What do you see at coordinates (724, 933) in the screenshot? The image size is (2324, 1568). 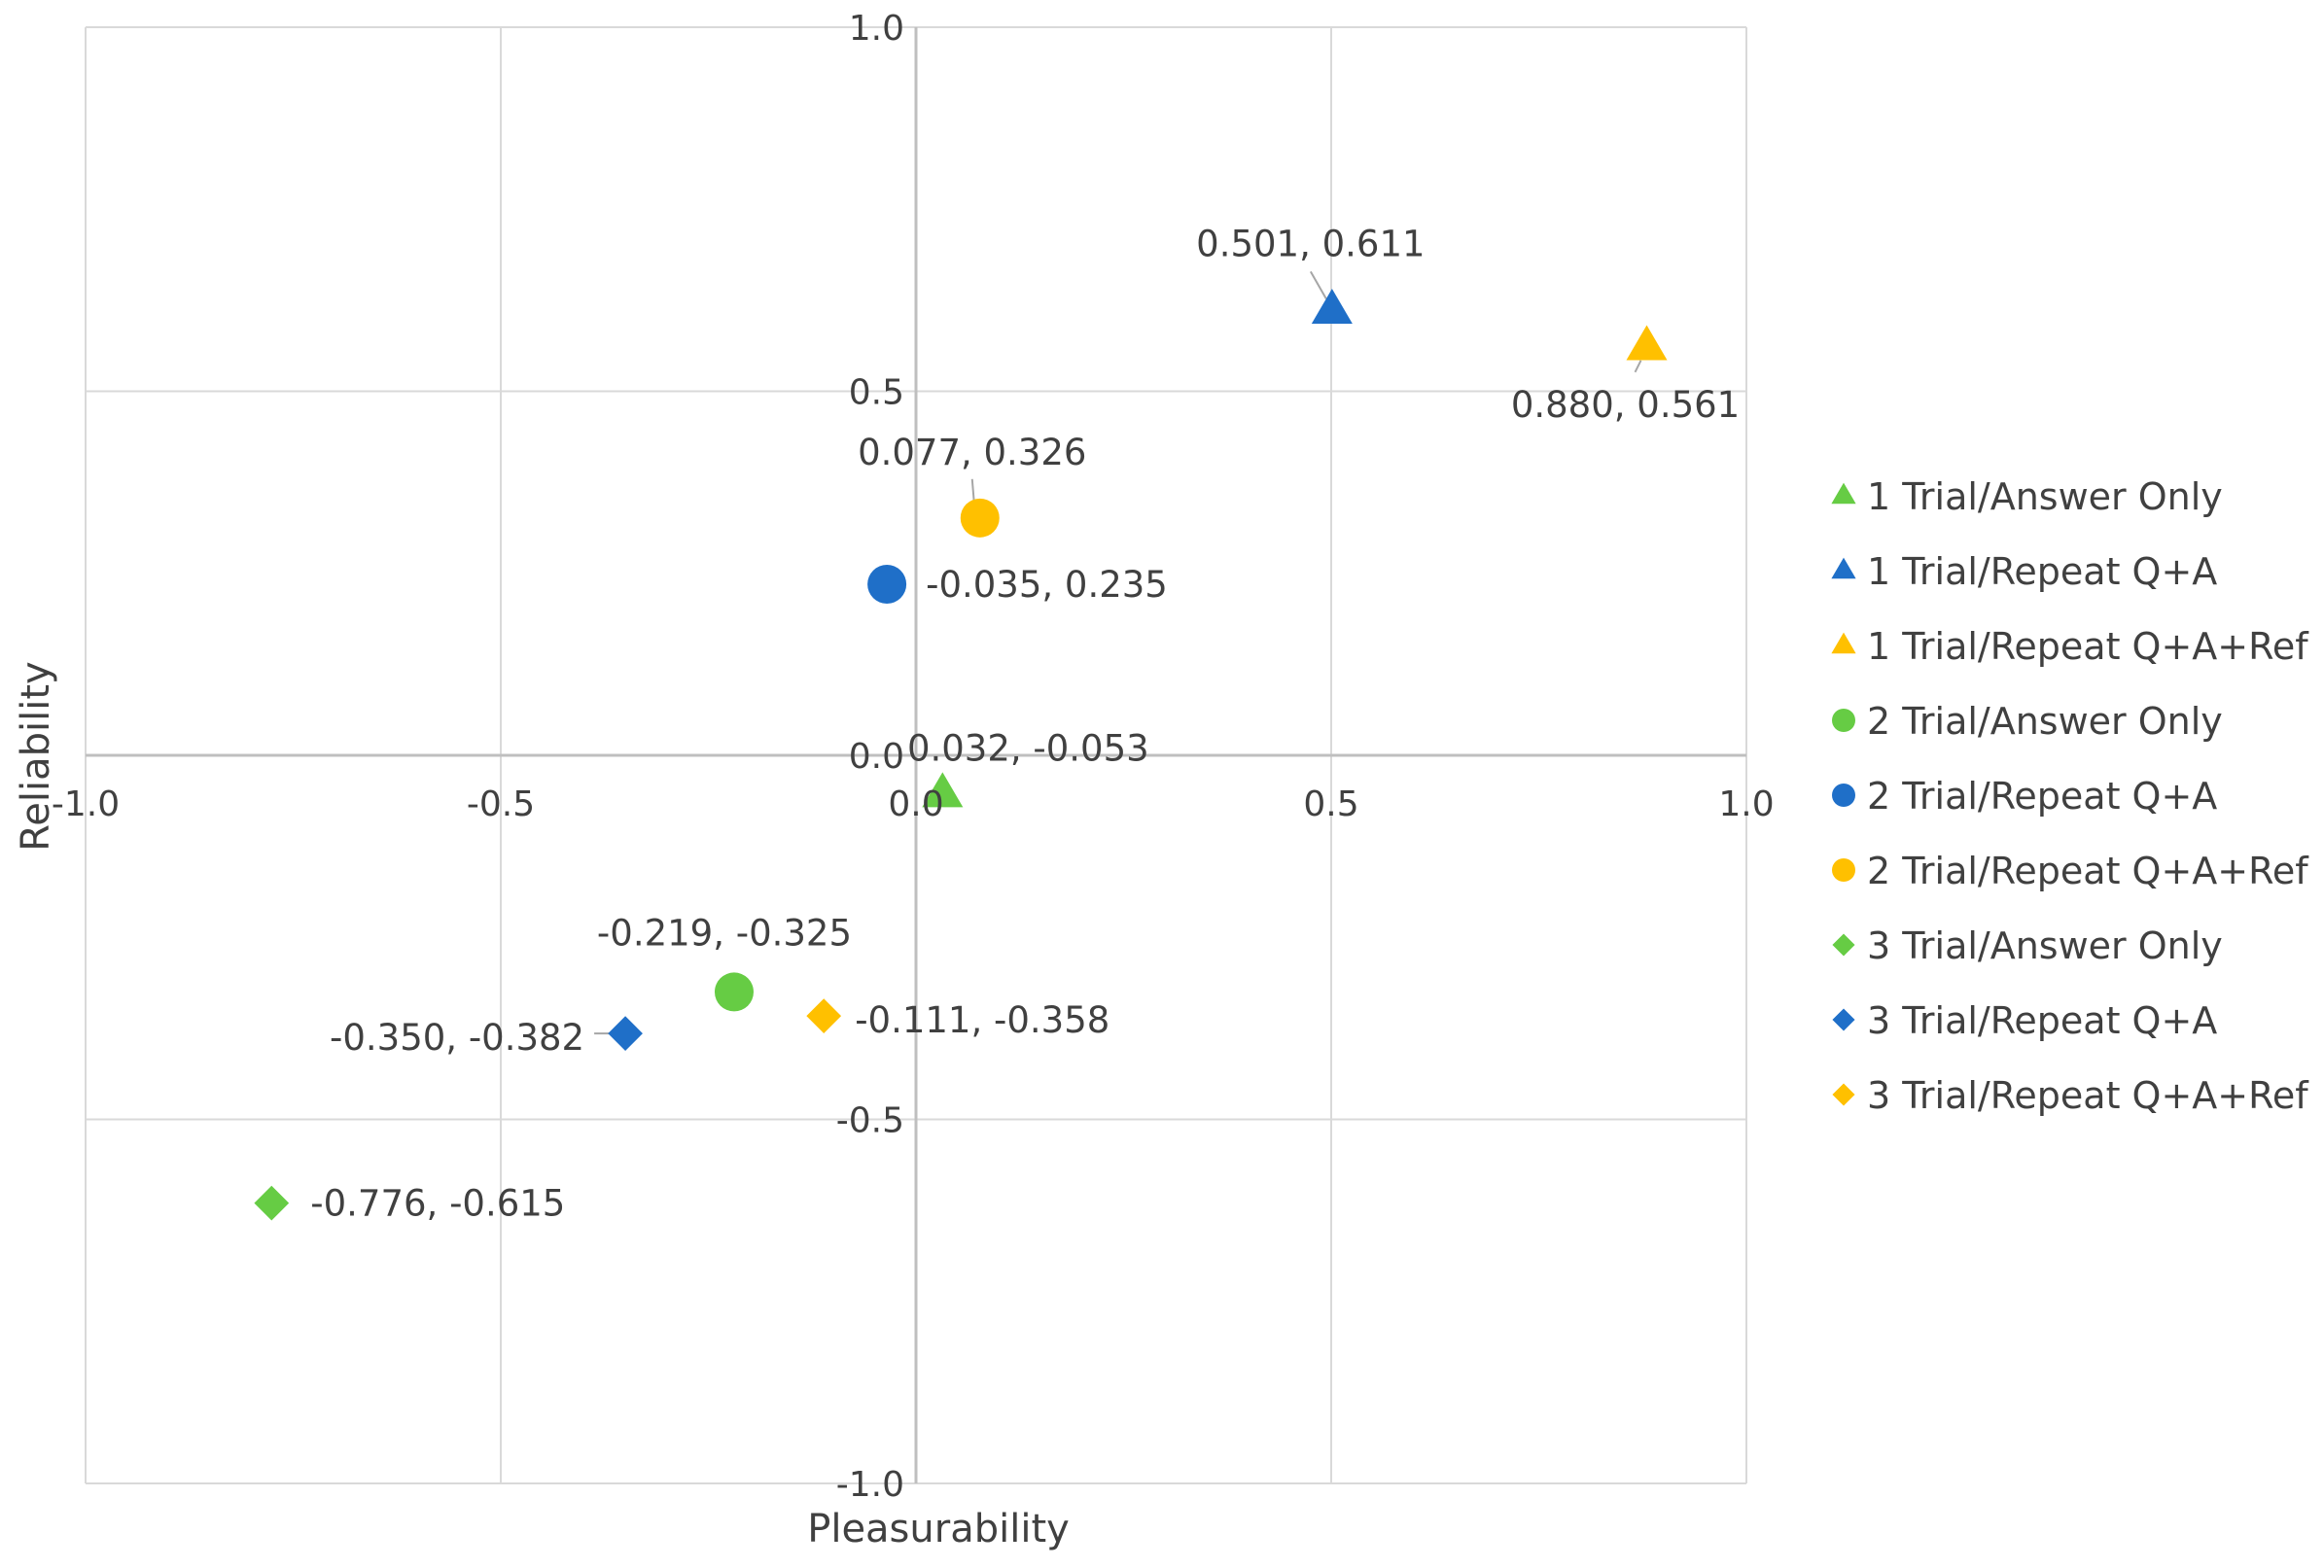 I see `data-label: -0.219, -0.325` at bounding box center [724, 933].